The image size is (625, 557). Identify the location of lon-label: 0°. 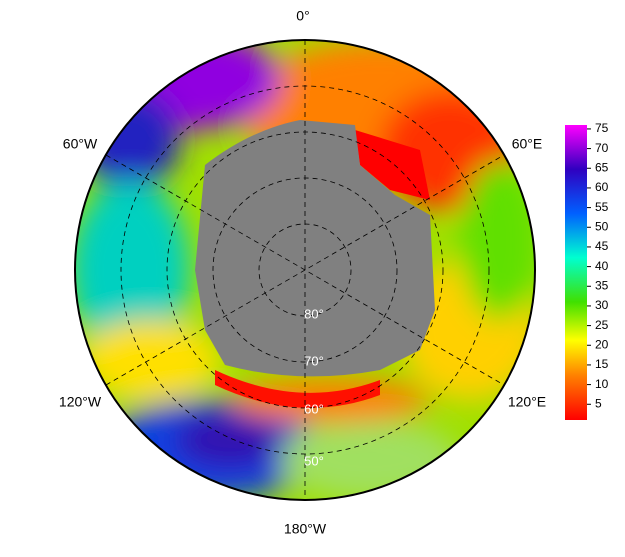
(302, 16).